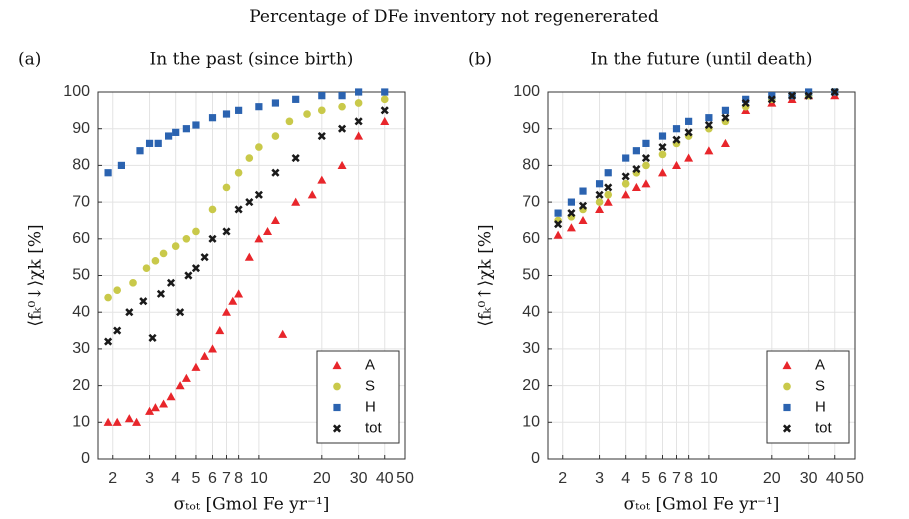 This screenshot has height=519, width=909. Describe the element at coordinates (820, 364) in the screenshot. I see `legend-label: A` at that location.